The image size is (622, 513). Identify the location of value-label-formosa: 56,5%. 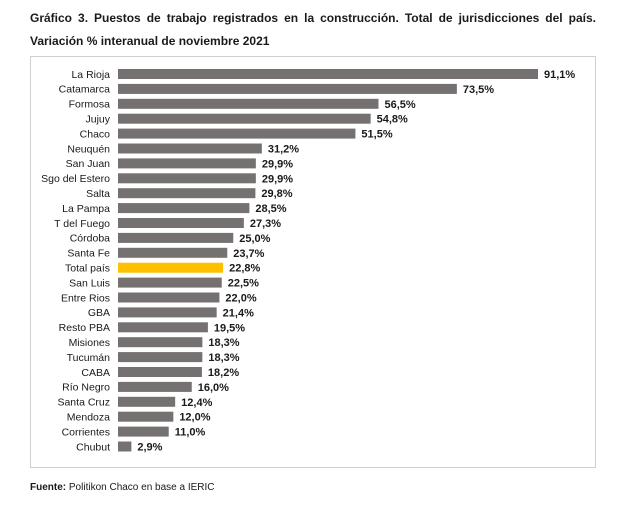
(399, 105).